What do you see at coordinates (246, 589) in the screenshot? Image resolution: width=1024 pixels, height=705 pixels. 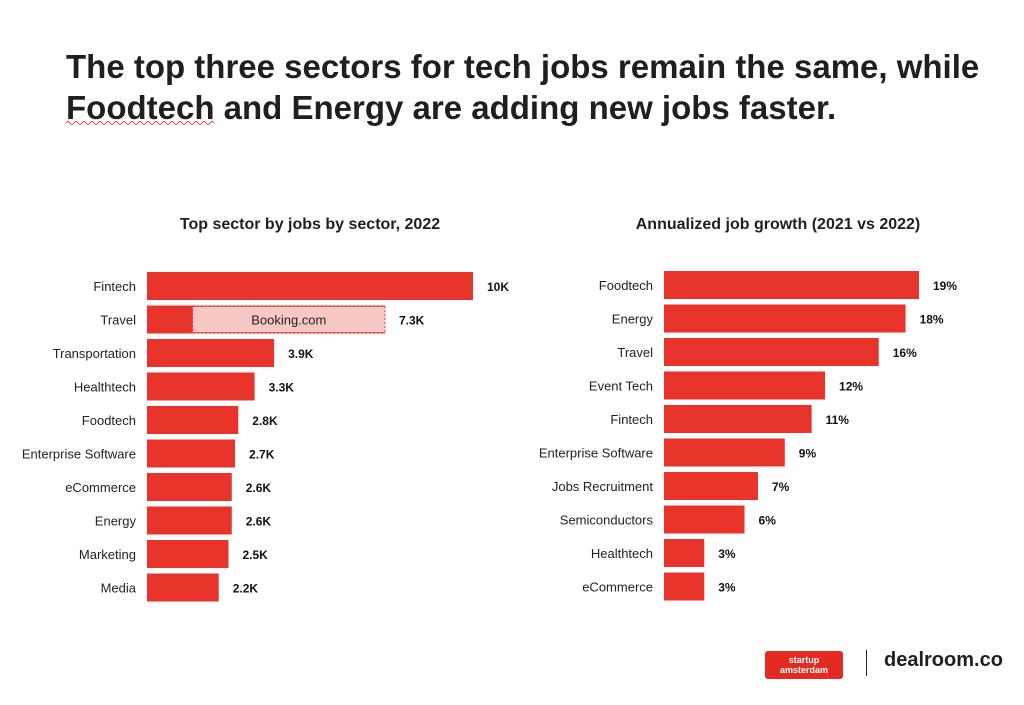 I see `value-label: 2.2K` at bounding box center [246, 589].